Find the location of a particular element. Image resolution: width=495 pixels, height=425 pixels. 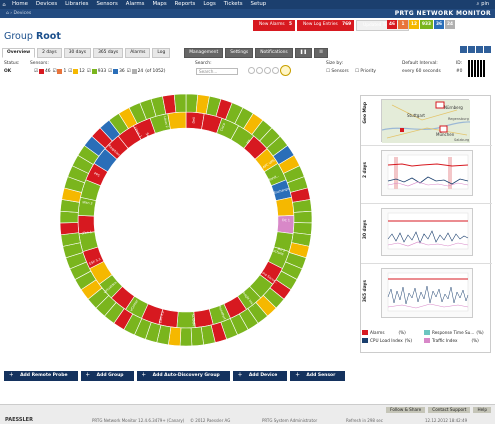

graph-365days is located at coordinates (427, 293).